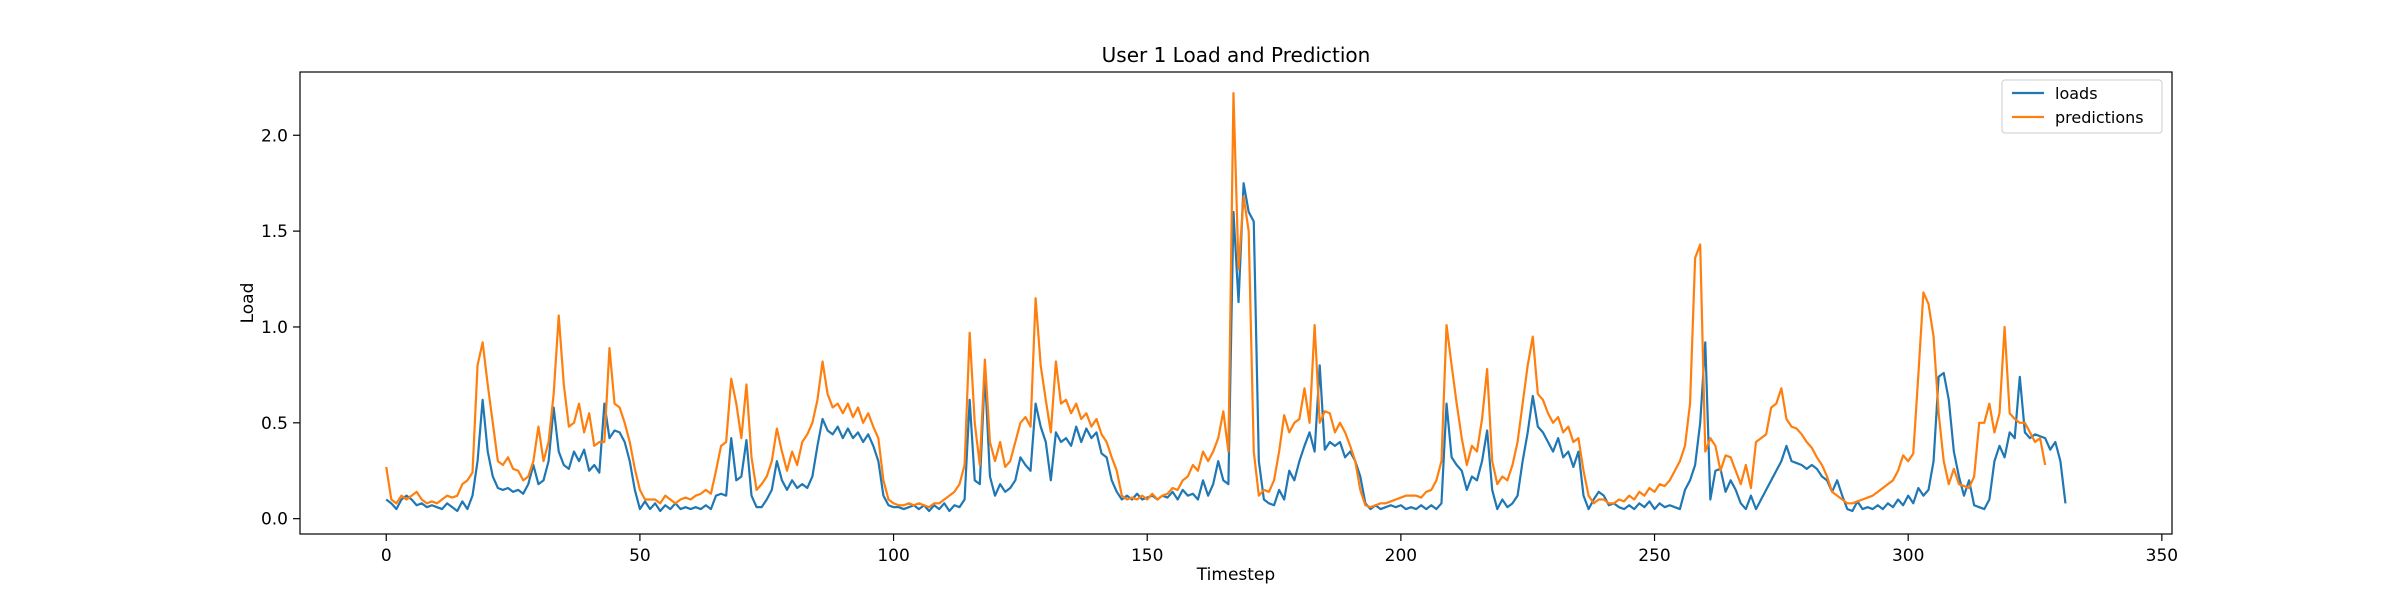 The height and width of the screenshot is (600, 2400). What do you see at coordinates (1236, 55) in the screenshot?
I see `chart-title: User 1 Load and Prediction` at bounding box center [1236, 55].